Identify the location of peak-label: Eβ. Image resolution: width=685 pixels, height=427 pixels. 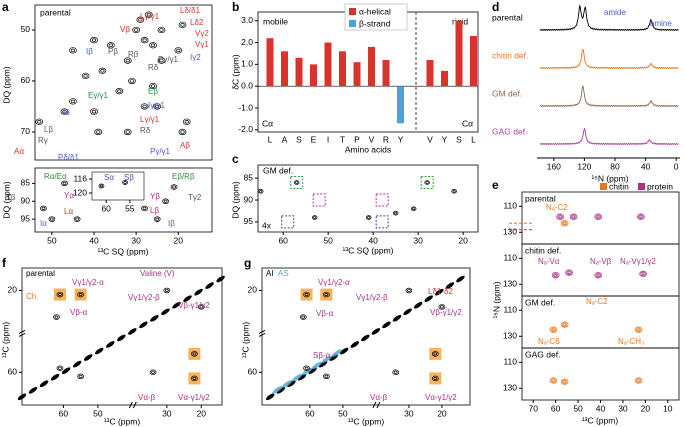
(153, 91).